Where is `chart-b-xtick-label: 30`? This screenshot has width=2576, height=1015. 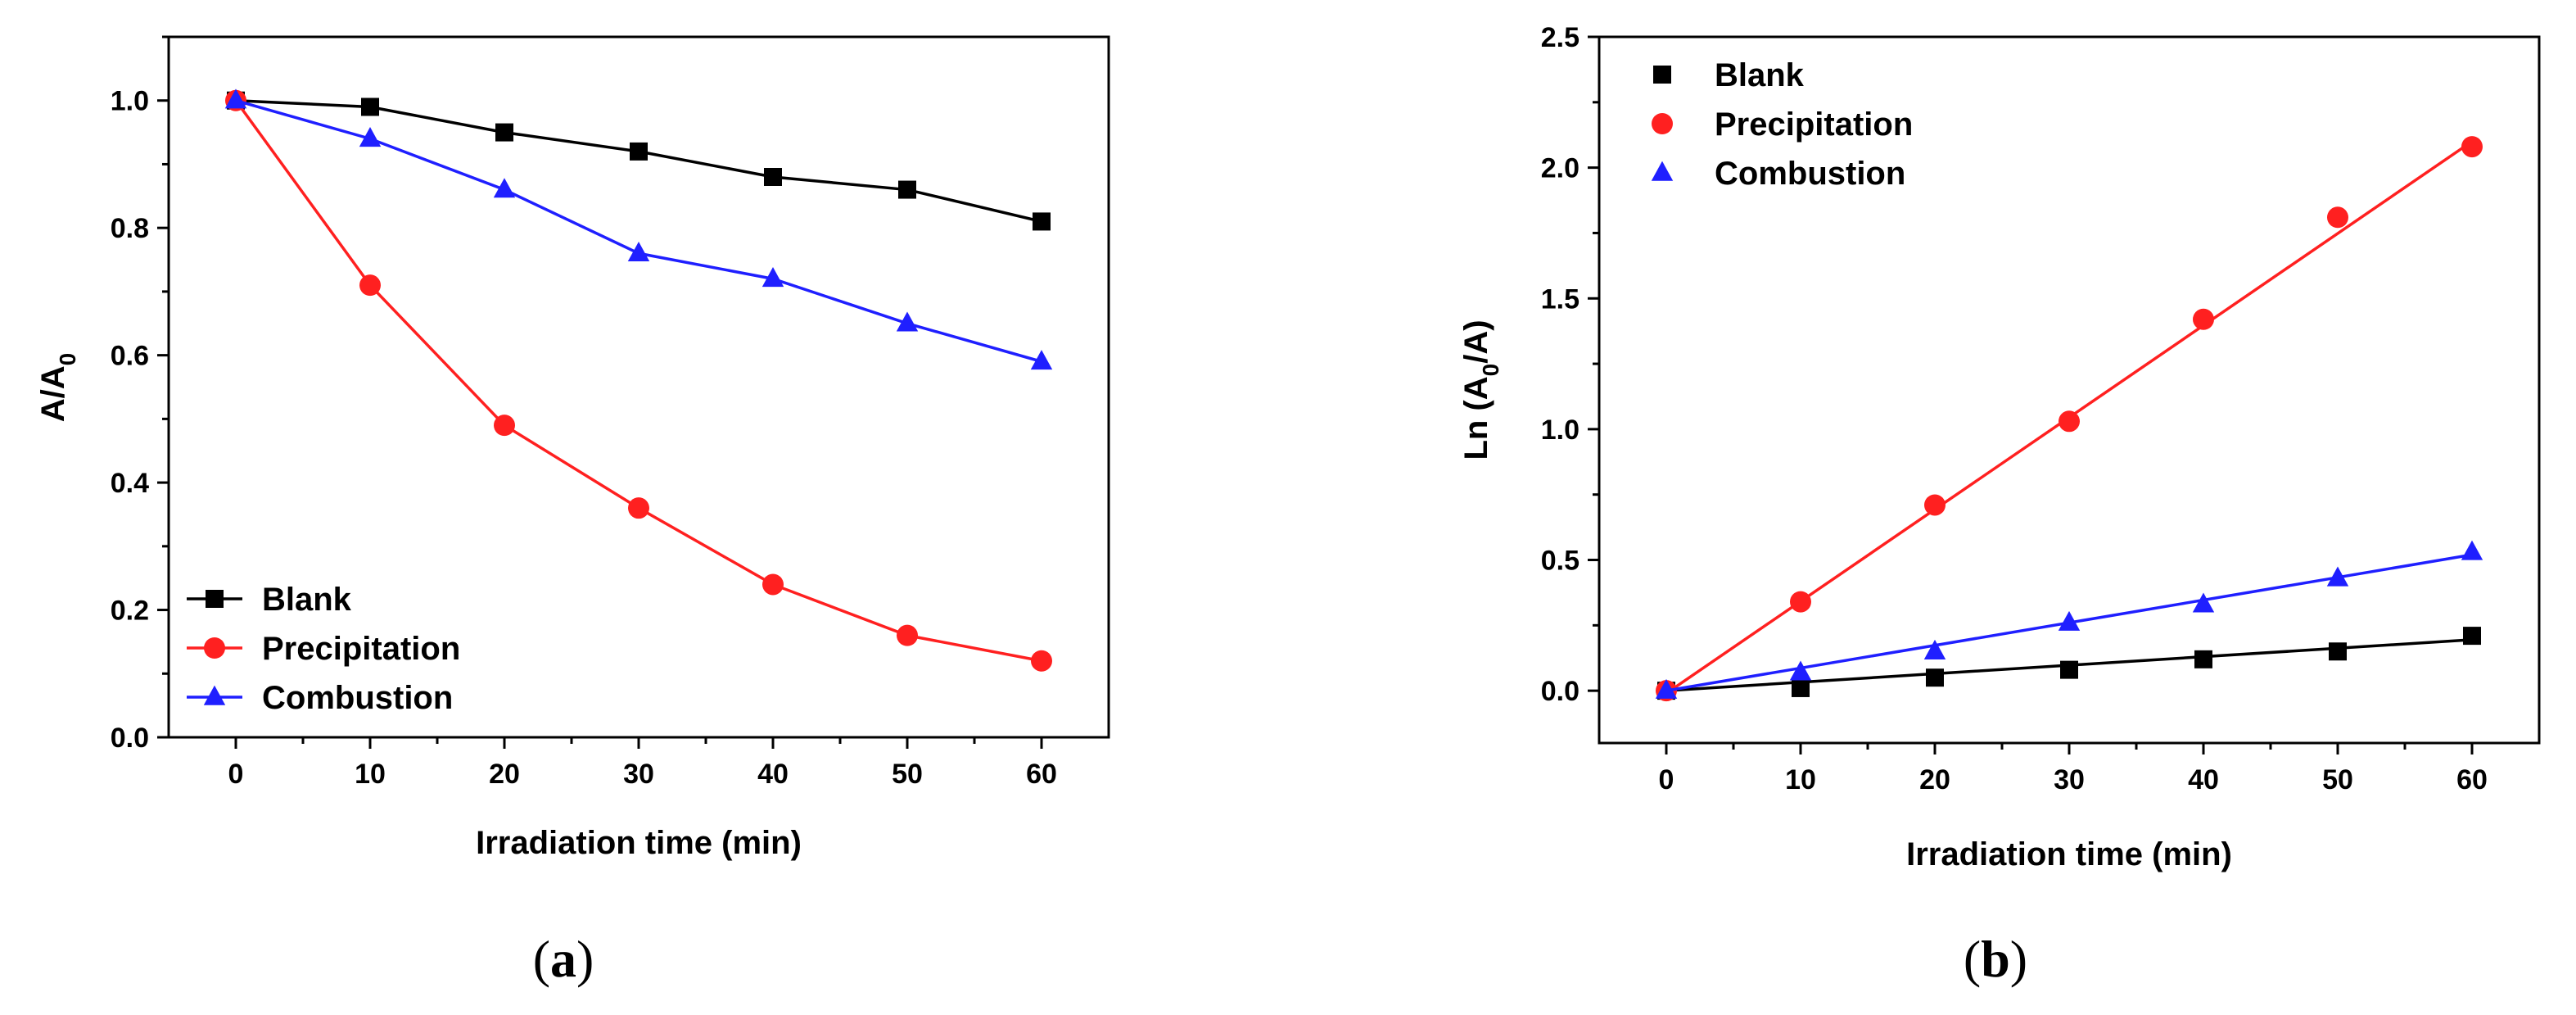
chart-b-xtick-label: 30 is located at coordinates (2069, 779).